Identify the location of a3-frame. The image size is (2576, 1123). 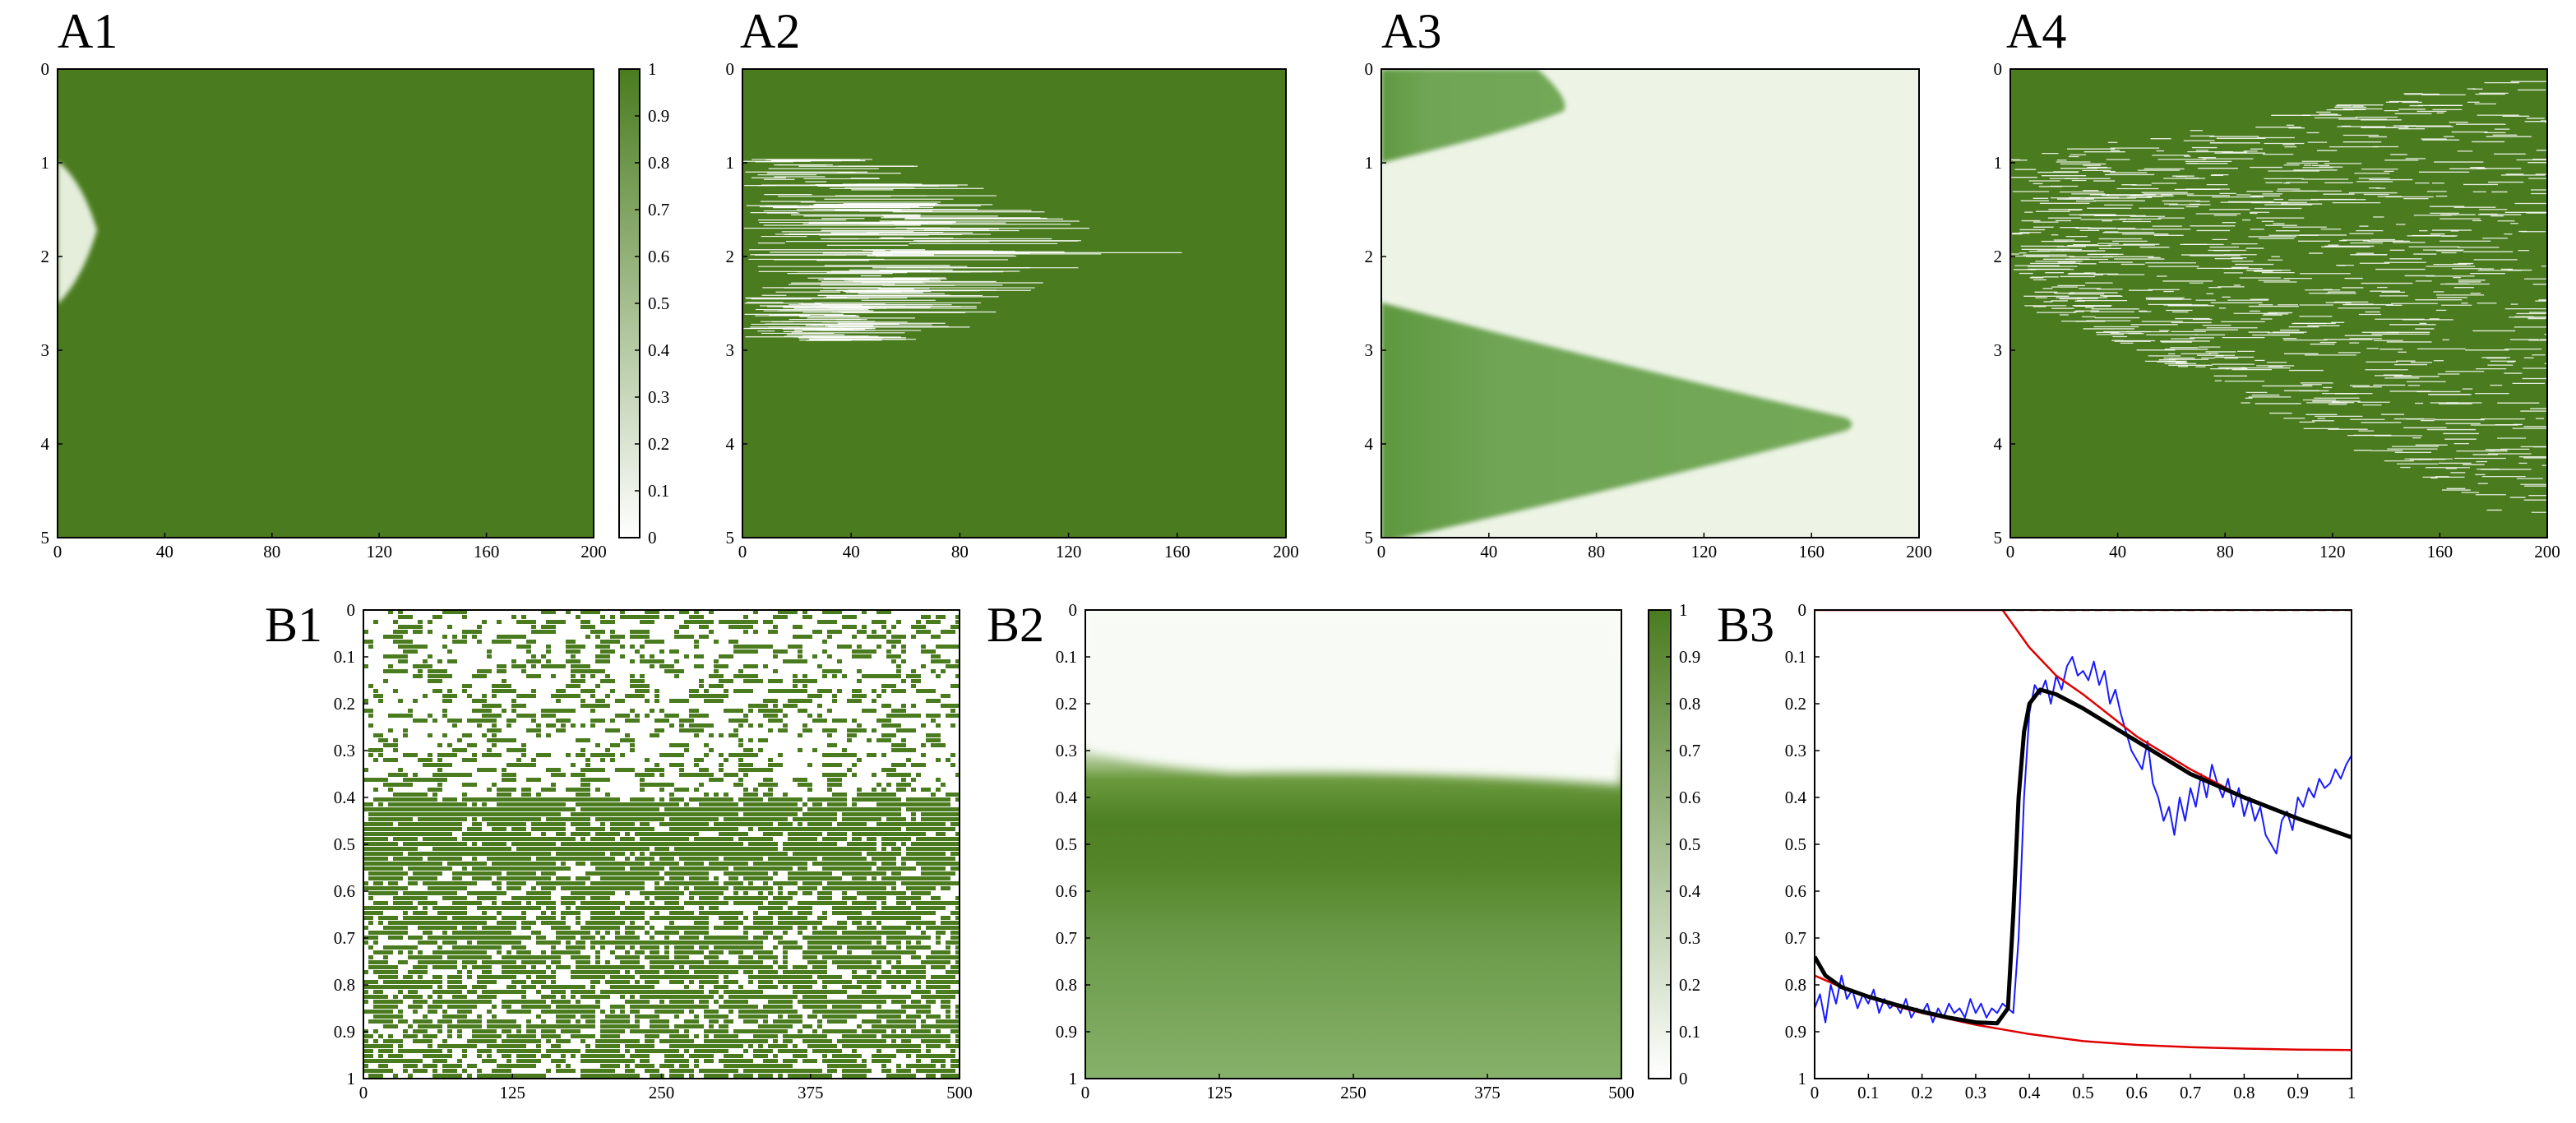
(1650, 303).